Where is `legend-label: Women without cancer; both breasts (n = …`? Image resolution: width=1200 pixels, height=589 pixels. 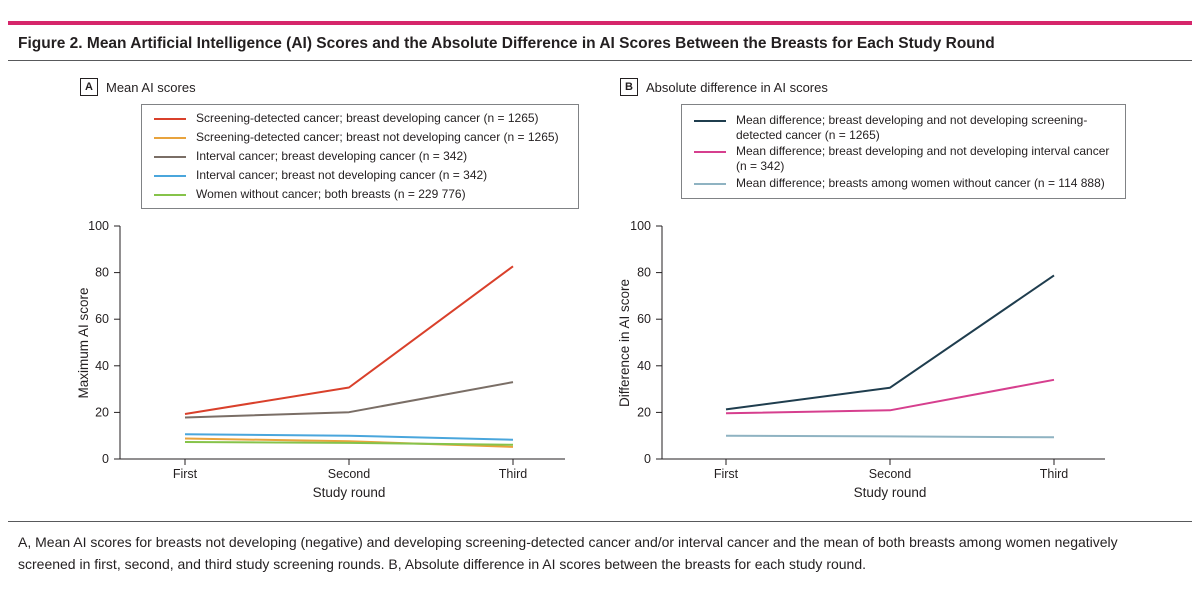 legend-label: Women without cancer; both breasts (n = … is located at coordinates (331, 194).